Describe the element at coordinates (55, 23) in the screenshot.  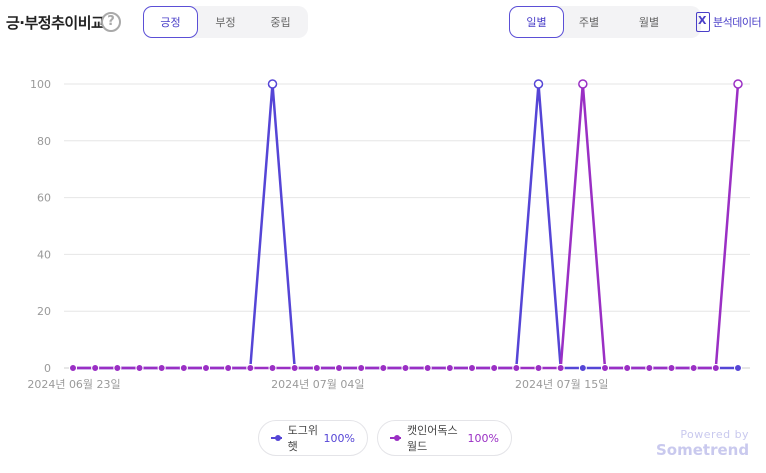
I see `chart-title: 긍·부정추이비교` at that location.